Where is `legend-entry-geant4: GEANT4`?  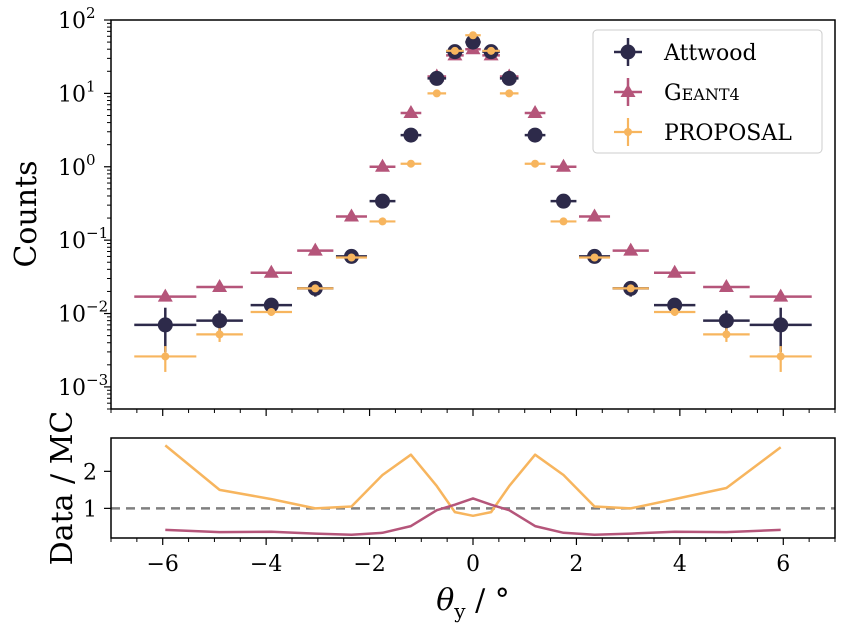
legend-entry-geant4: GEANT4 is located at coordinates (702, 93).